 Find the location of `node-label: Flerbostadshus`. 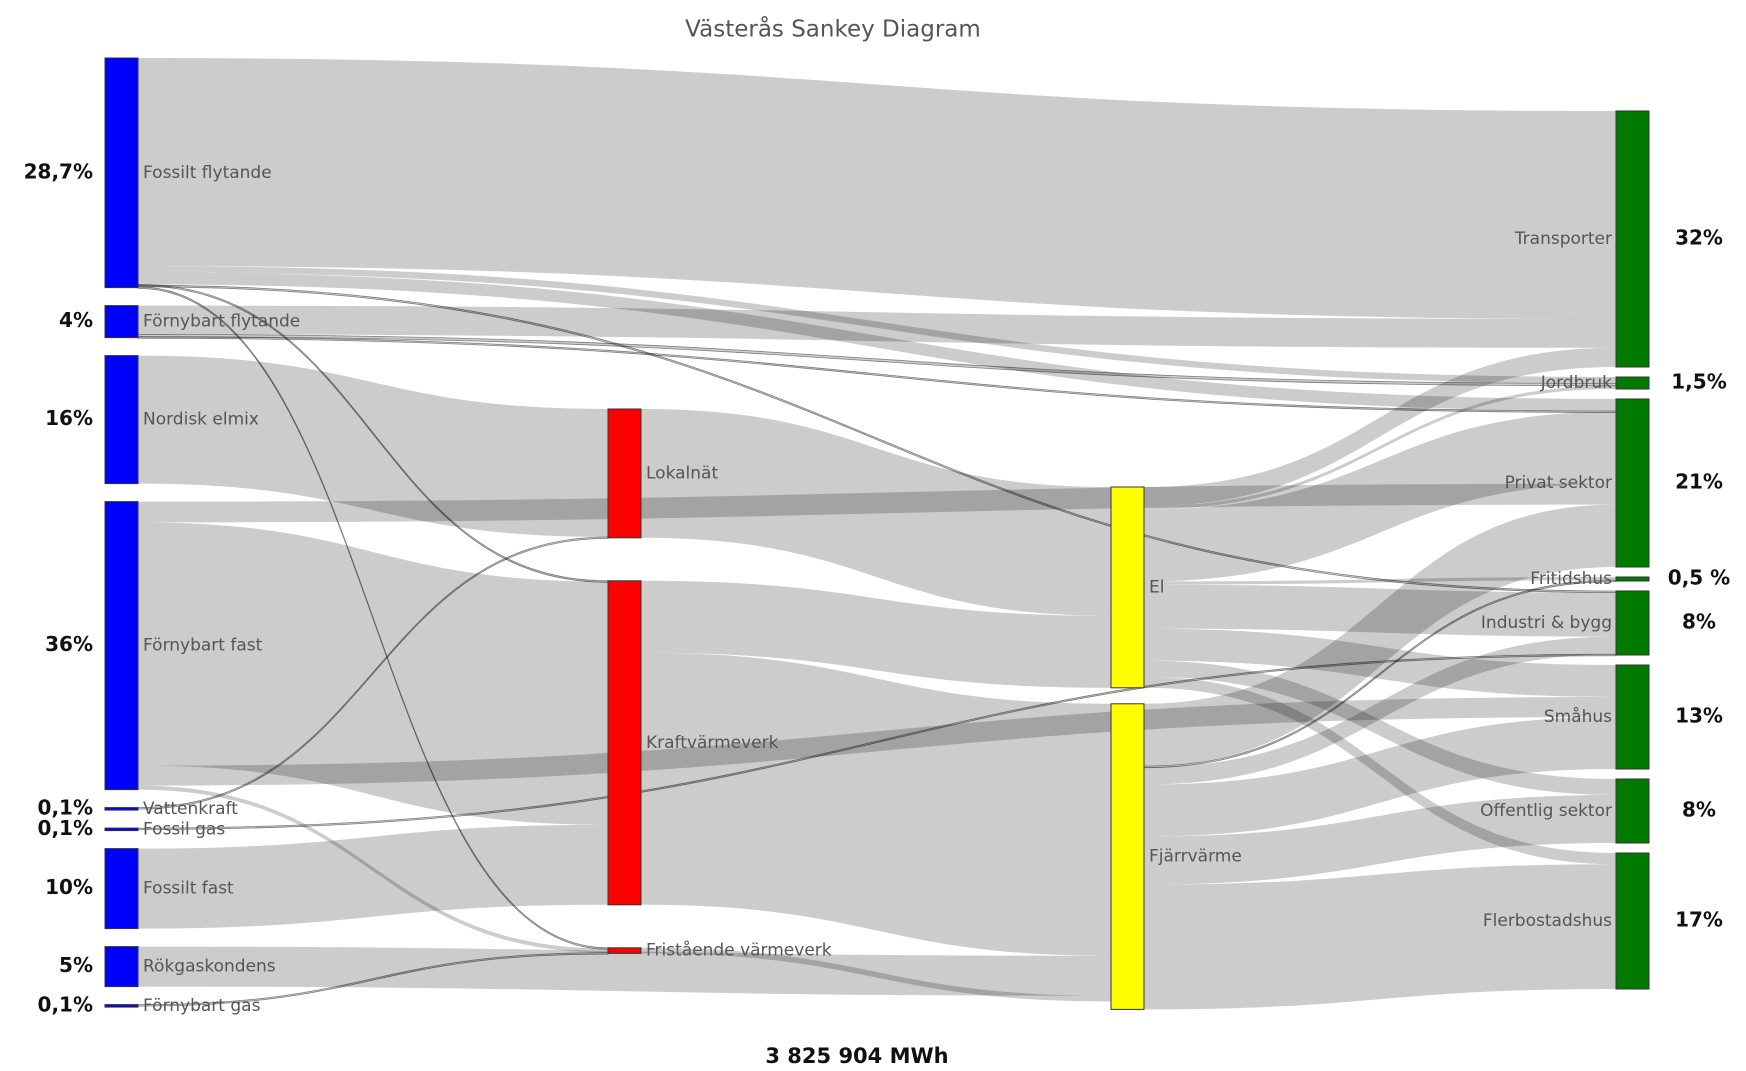

node-label: Flerbostadshus is located at coordinates (1547, 921).